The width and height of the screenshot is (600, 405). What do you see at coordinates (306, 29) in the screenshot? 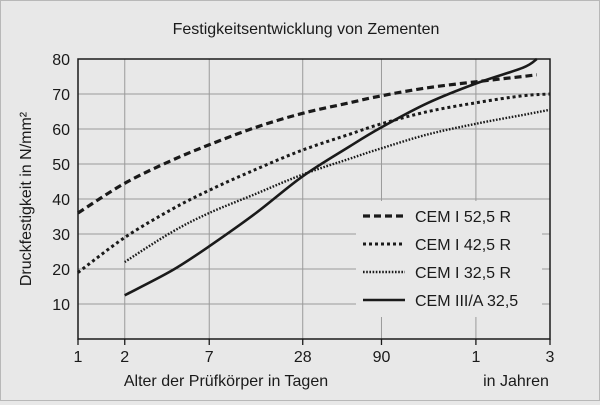
I see `chart-title: Festigkeitsentwicklung von Zementen` at bounding box center [306, 29].